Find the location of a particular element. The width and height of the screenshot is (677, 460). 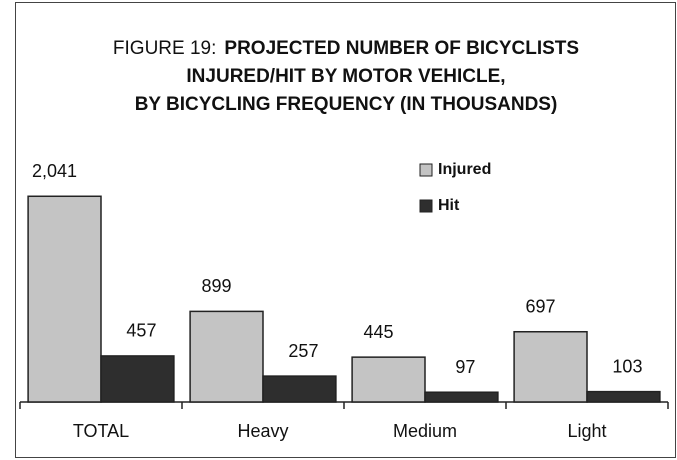

figure-label: FIGURE 19: is located at coordinates (164, 48).